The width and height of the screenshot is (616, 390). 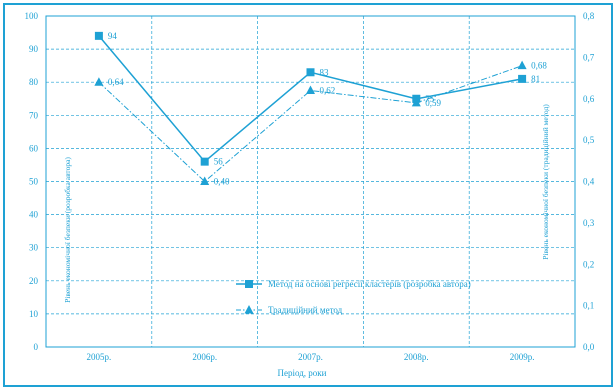 I want to click on x-axis-title: Період, роки, so click(x=301, y=373).